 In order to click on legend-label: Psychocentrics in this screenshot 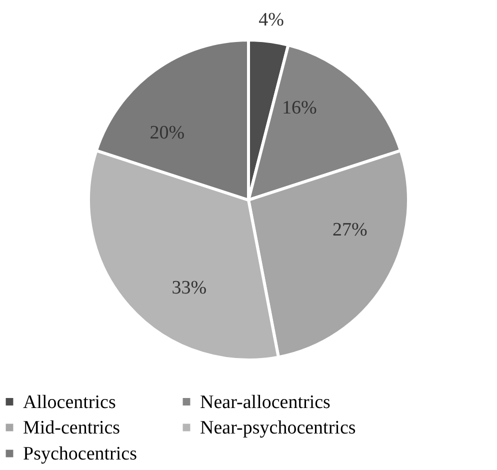, I will do `click(80, 454)`.